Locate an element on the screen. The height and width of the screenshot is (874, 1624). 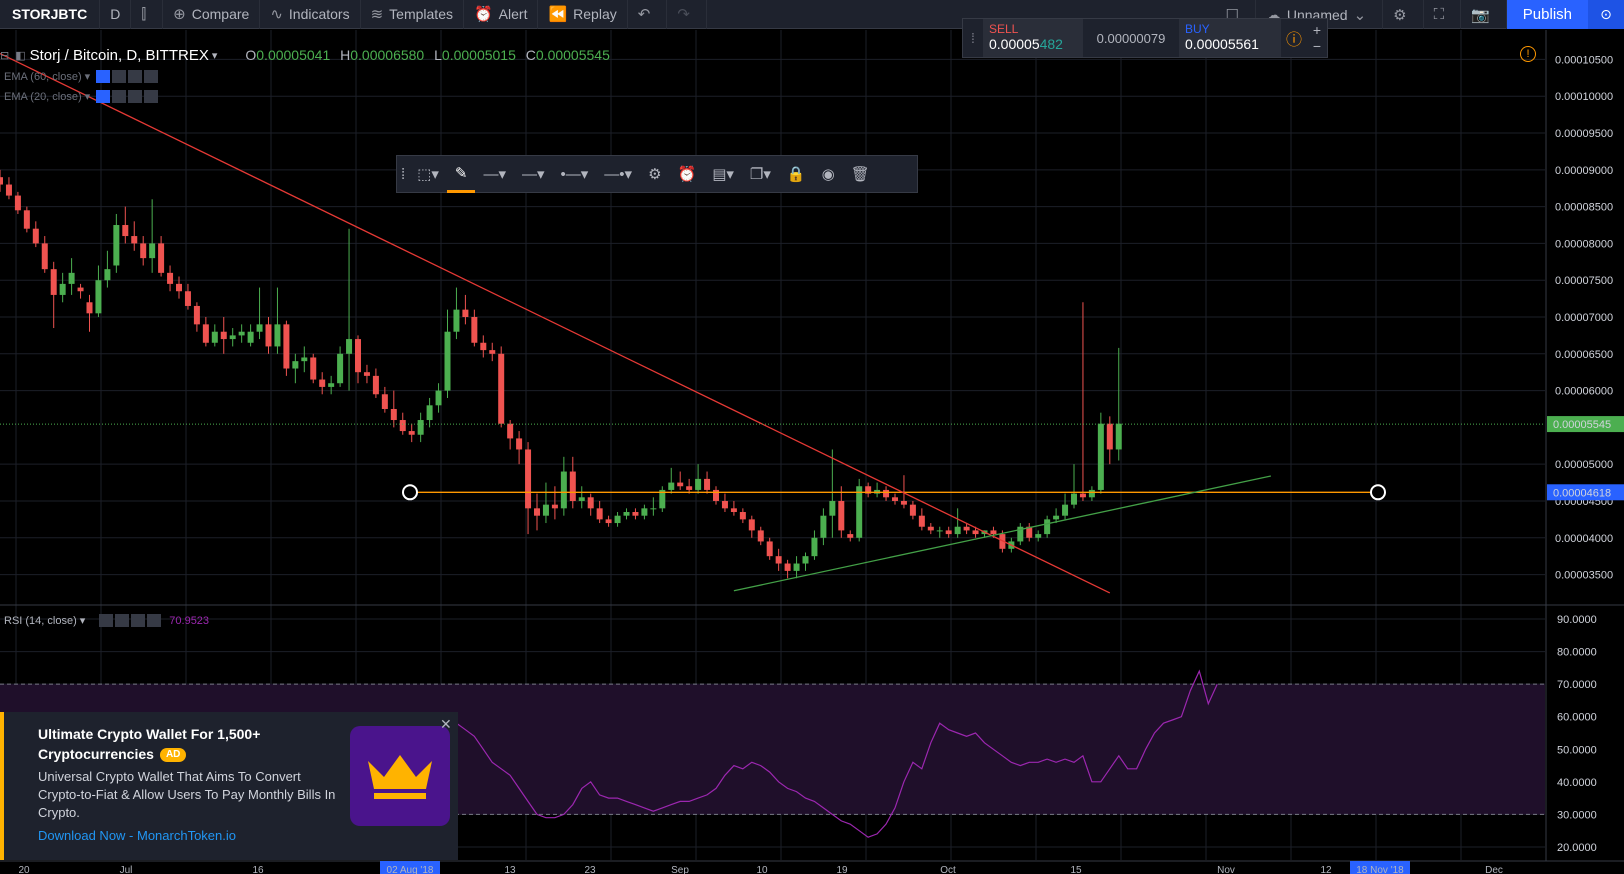
template-select-button: ⬚▾ is located at coordinates (428, 174).